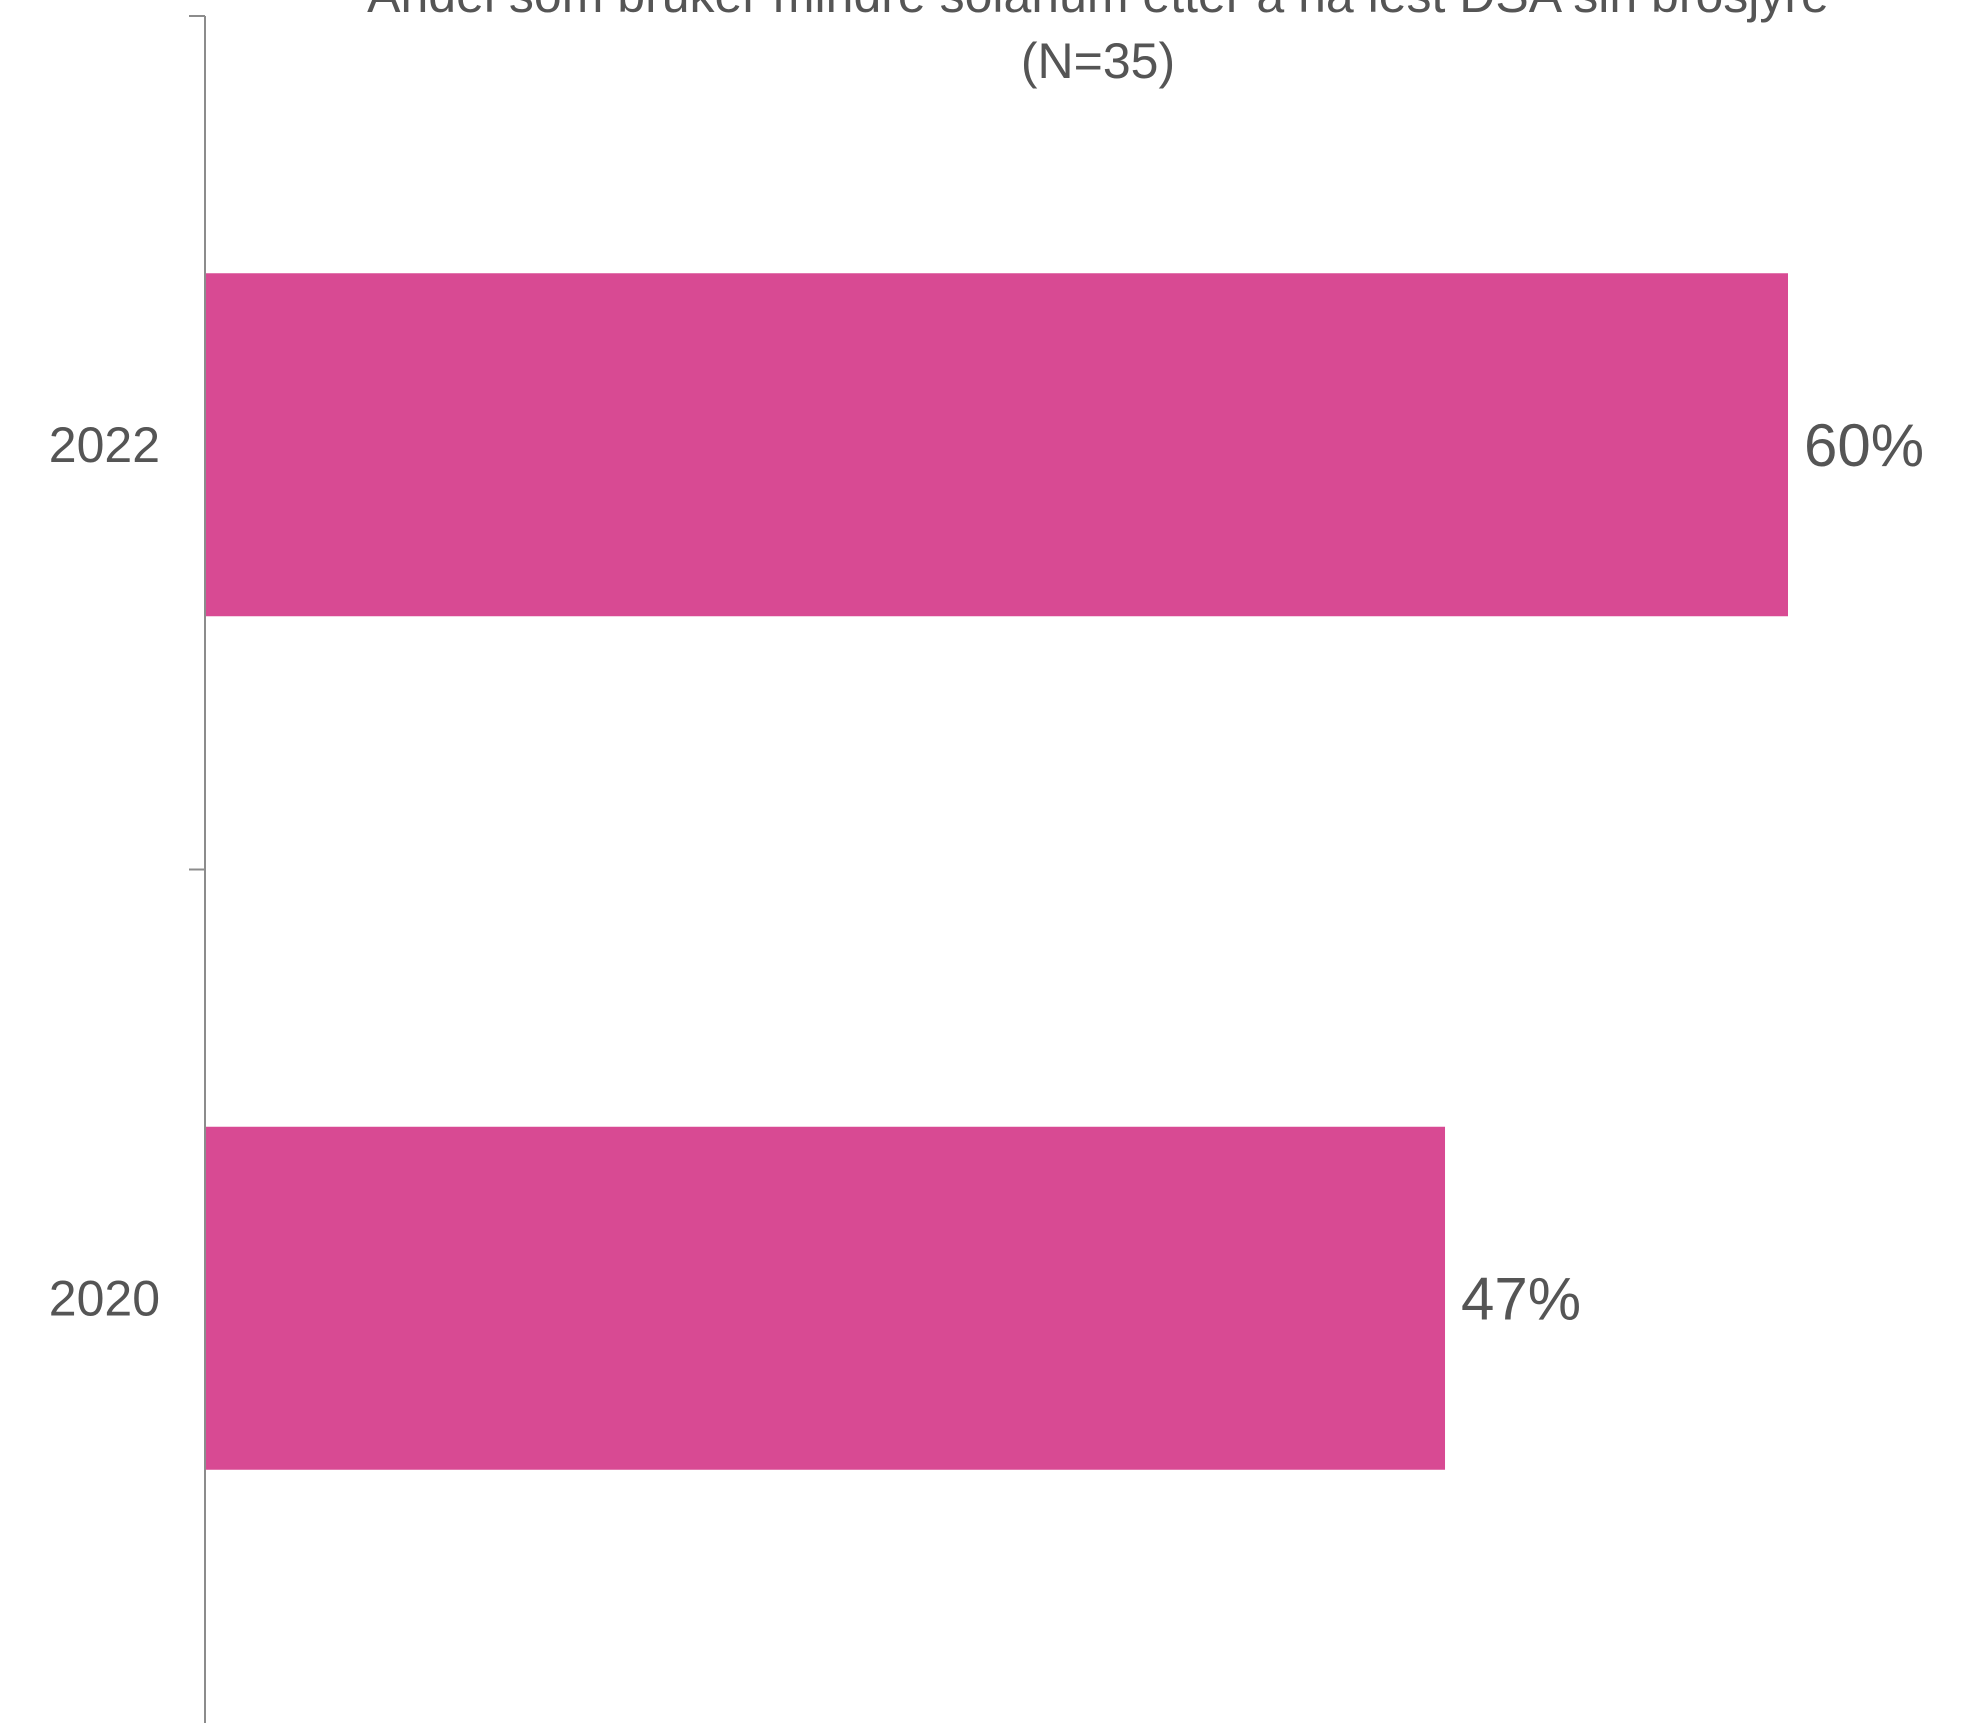 The image size is (1962, 1723). I want to click on y-tick-label-2020: 2020, so click(104, 1298).